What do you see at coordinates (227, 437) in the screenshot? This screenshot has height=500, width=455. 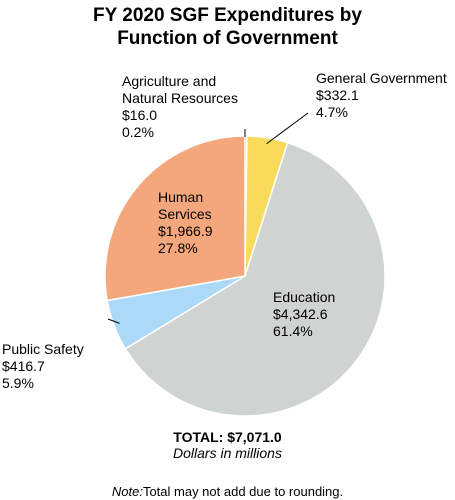 I see `total-label: TOTAL: $7,071.0` at bounding box center [227, 437].